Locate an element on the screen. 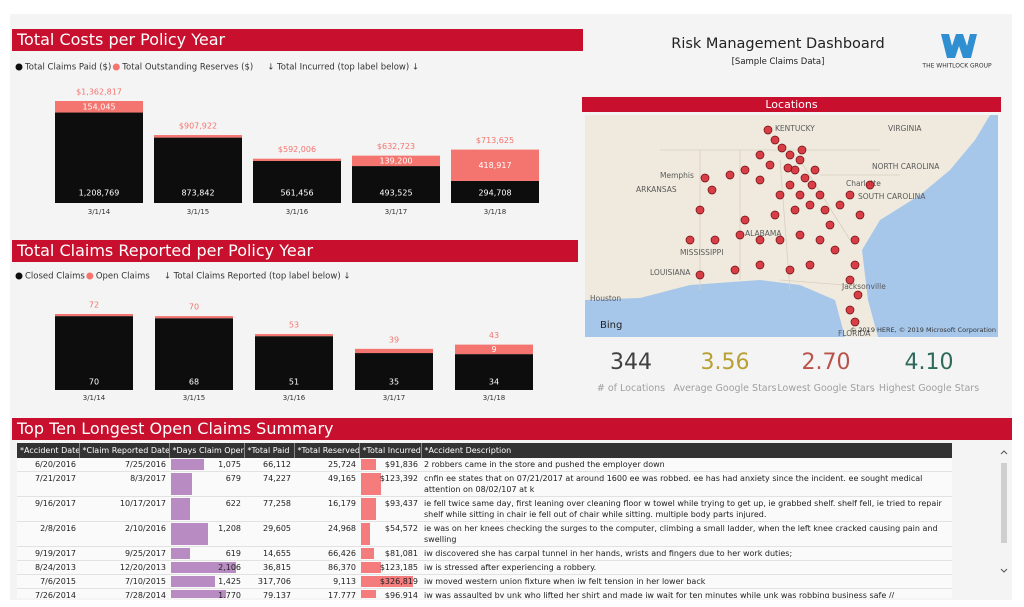  total-label: $592,006 is located at coordinates (297, 149).